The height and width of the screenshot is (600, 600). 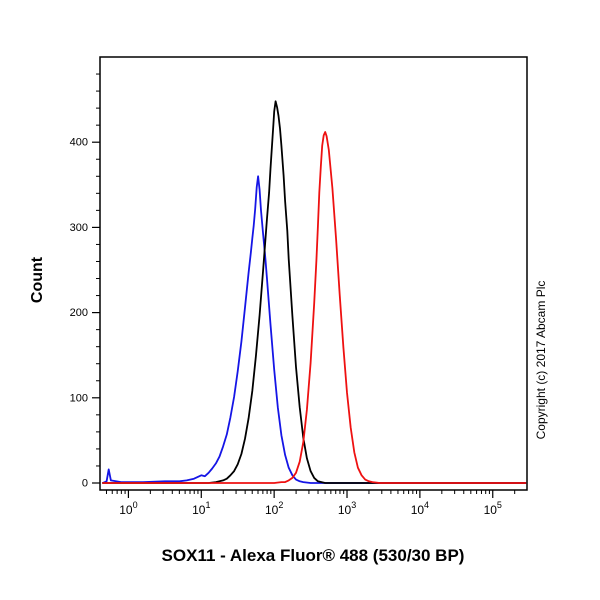 What do you see at coordinates (541, 360) in the screenshot?
I see `copyright-text: Copyright (c) 2017 Abcam Plc` at bounding box center [541, 360].